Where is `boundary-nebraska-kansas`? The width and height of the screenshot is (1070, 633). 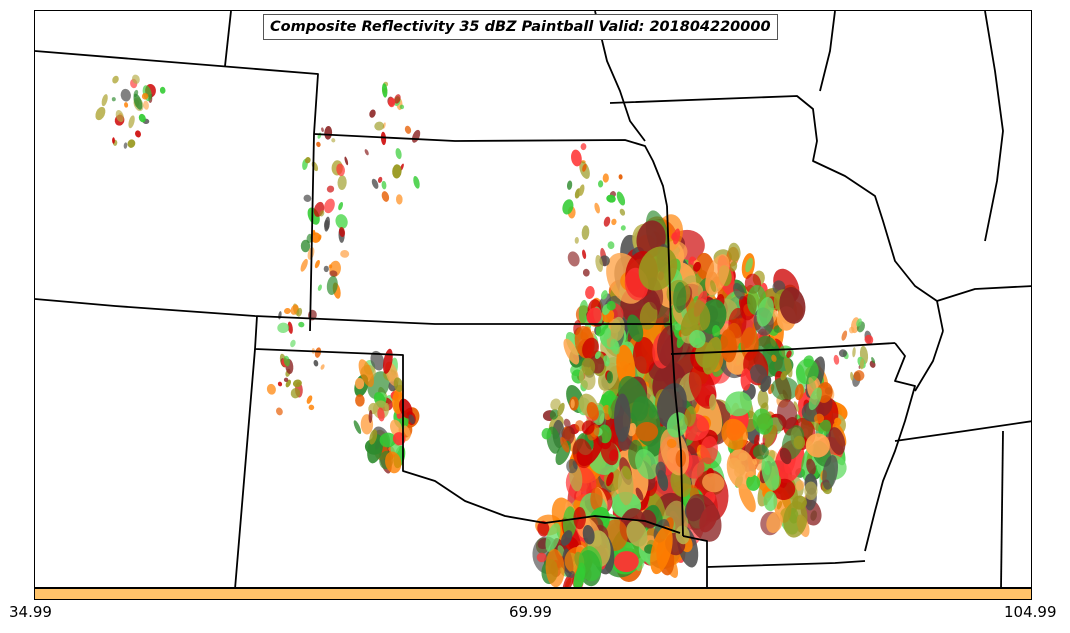 boundary-nebraska-kansas is located at coordinates (490, 170).